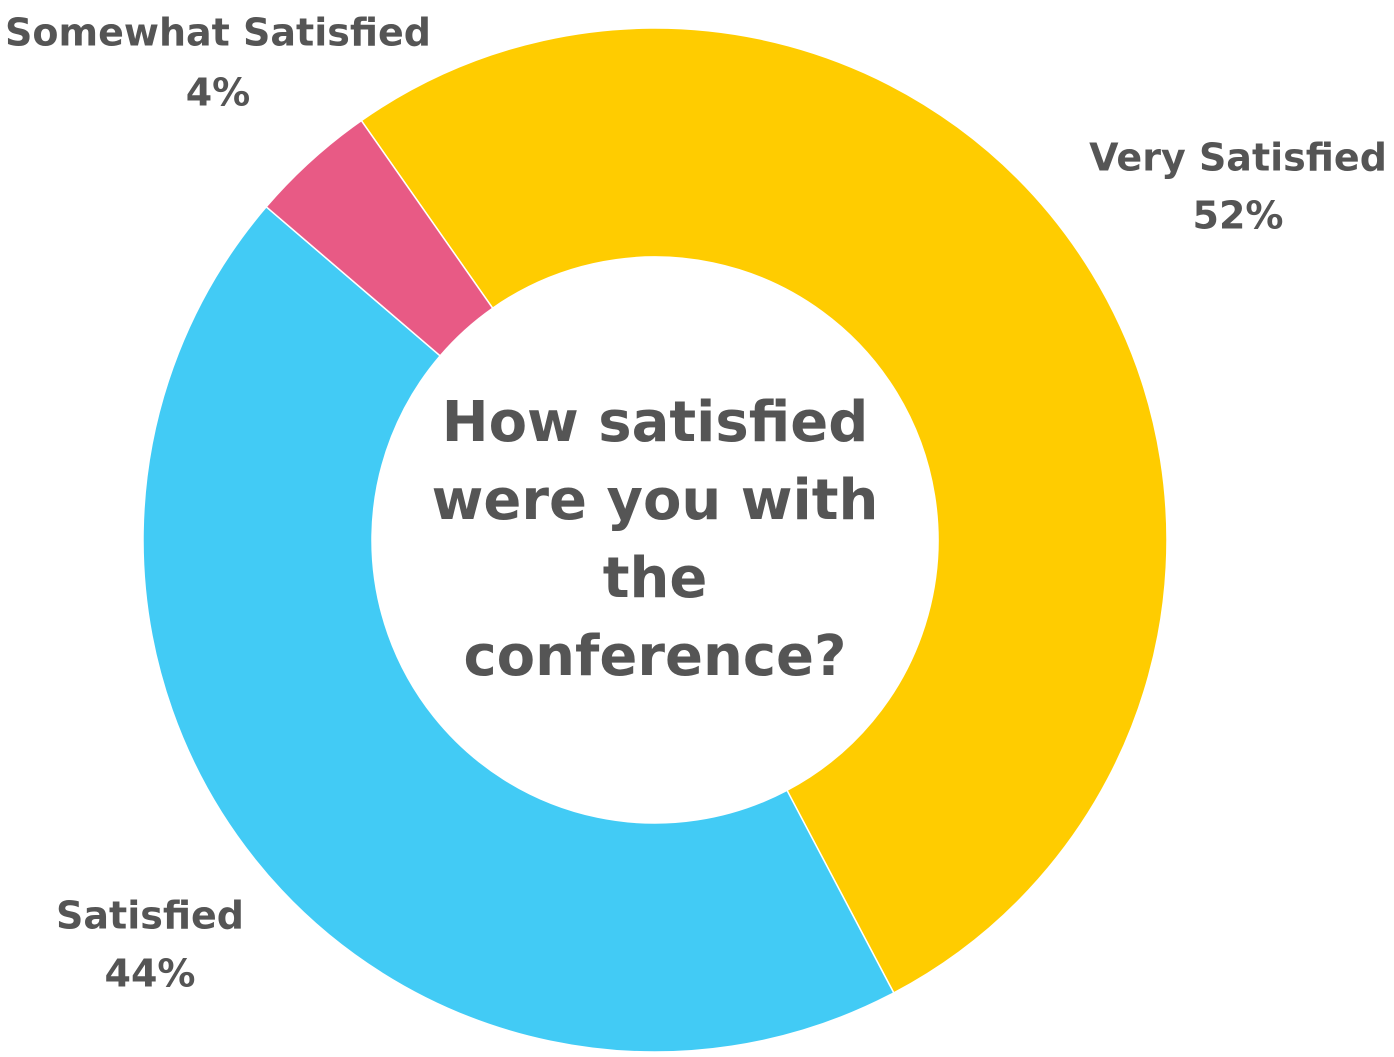 The height and width of the screenshot is (1057, 1394). Describe the element at coordinates (150, 974) in the screenshot. I see `value-label: 44%` at that location.